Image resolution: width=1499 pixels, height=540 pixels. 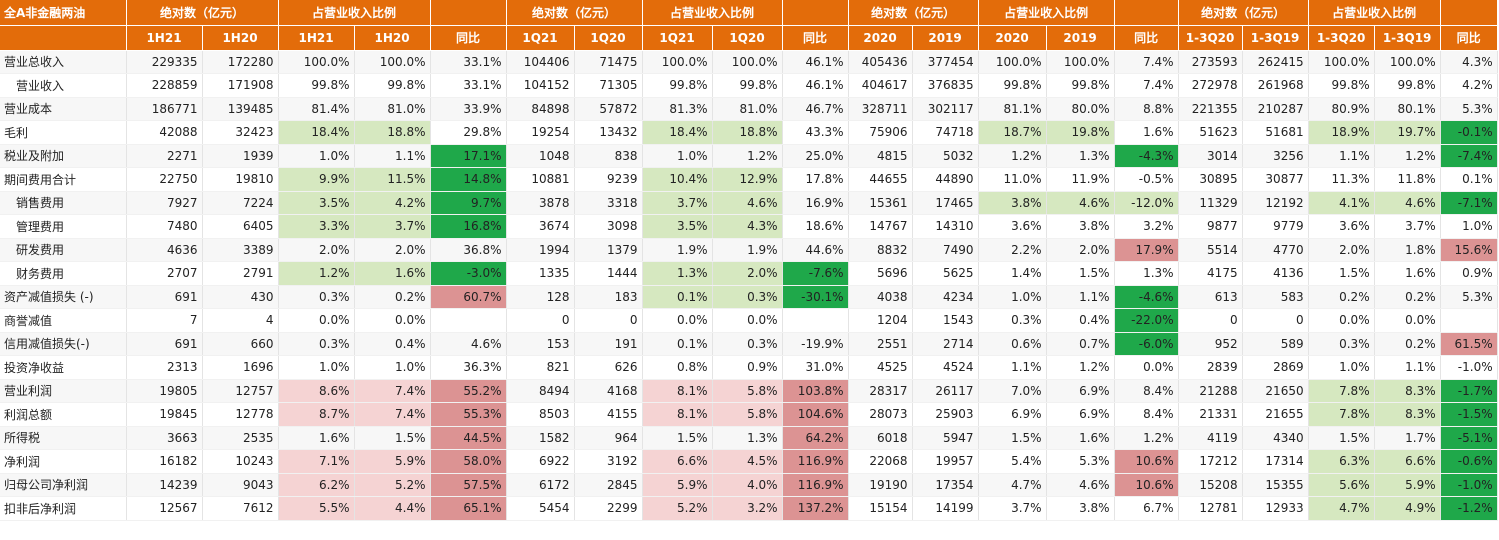 I want to click on table-cell: 228859, so click(x=164, y=85).